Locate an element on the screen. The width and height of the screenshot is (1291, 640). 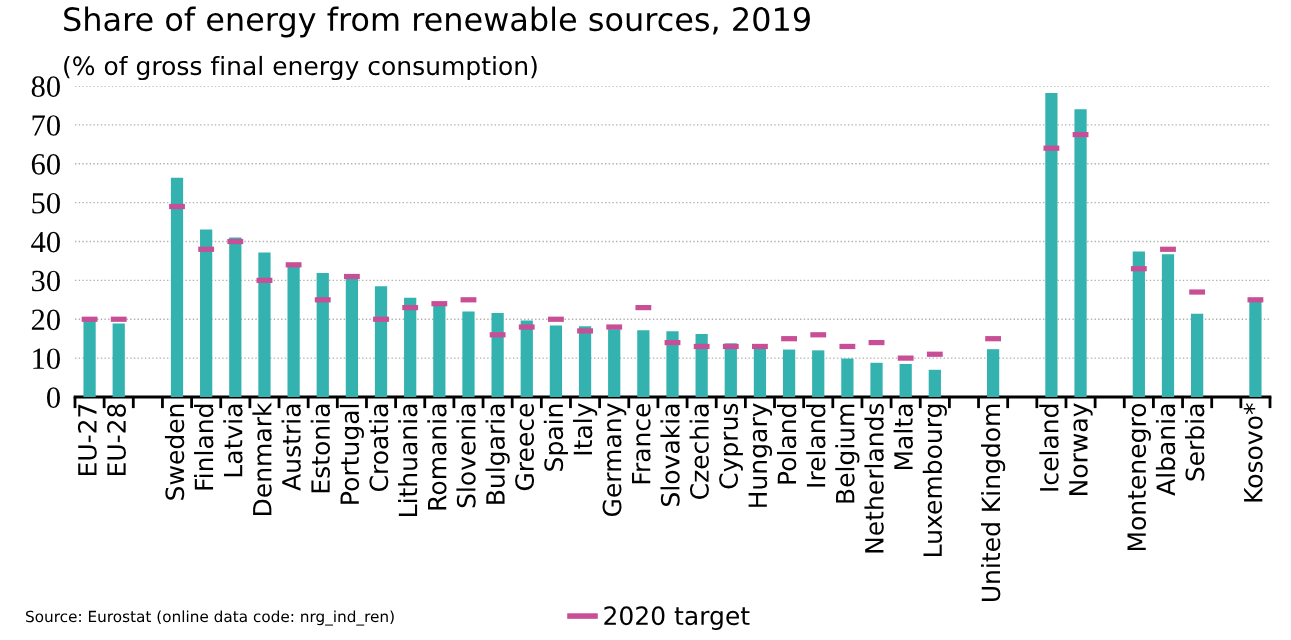
x-tick-label: Poland is located at coordinates (786, 444).